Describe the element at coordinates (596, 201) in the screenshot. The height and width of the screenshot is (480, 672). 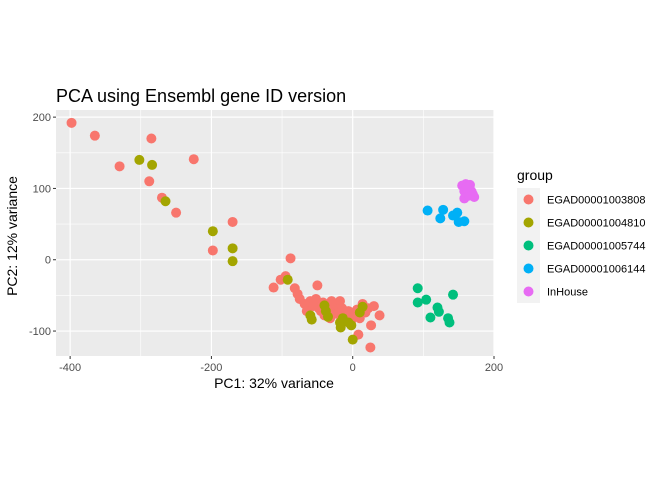
I see `legend-label: EGAD00001003808` at that location.